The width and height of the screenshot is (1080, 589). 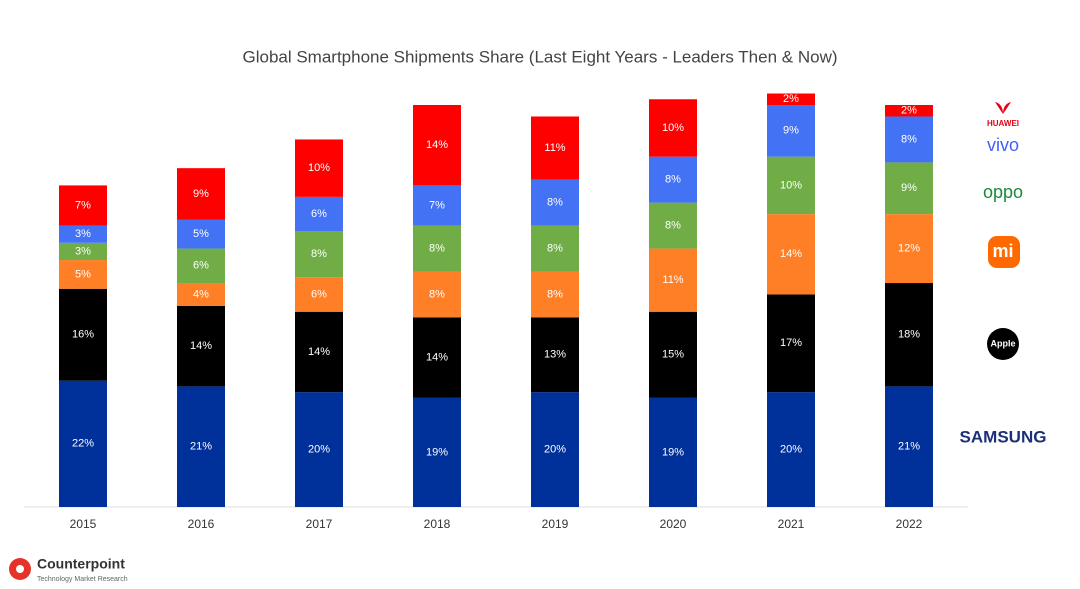 I want to click on x-tick-label: 2019, so click(x=555, y=524).